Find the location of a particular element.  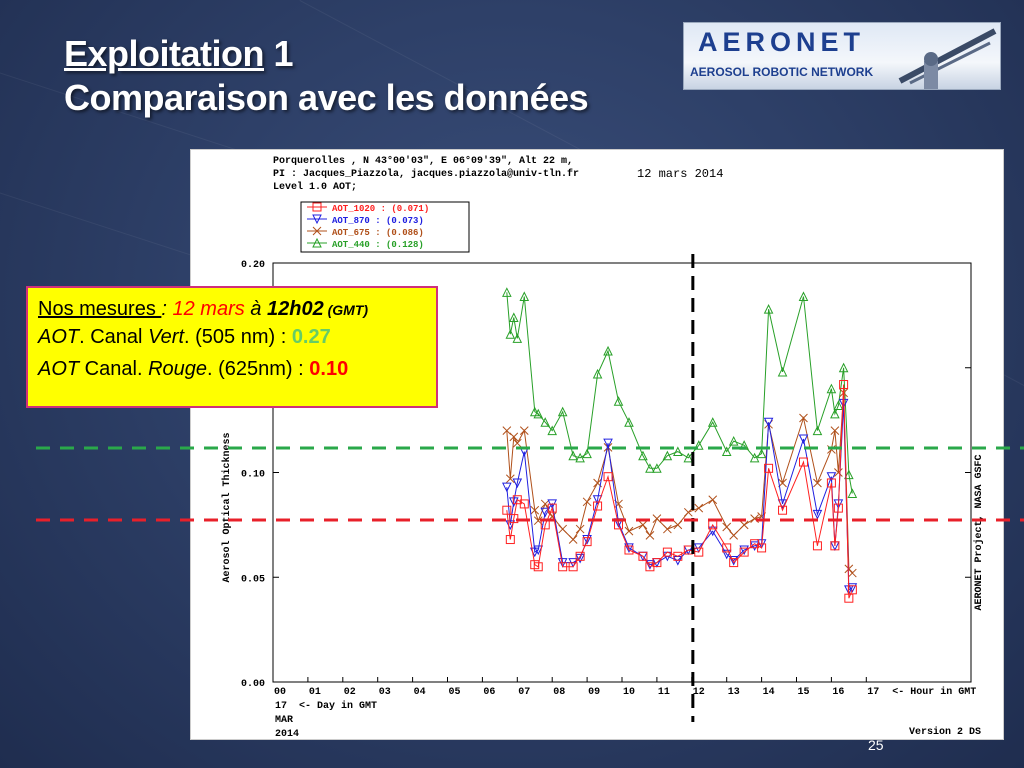

y-tick-label: 0.10 is located at coordinates (253, 475).